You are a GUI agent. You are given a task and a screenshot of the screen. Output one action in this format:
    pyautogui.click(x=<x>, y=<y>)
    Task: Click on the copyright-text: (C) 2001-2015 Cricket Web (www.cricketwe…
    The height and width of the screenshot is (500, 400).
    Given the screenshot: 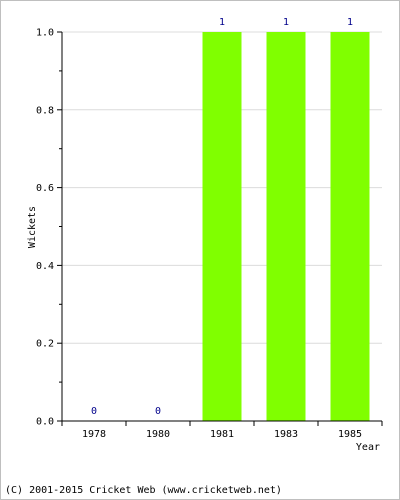 What is the action you would take?
    pyautogui.click(x=143, y=490)
    